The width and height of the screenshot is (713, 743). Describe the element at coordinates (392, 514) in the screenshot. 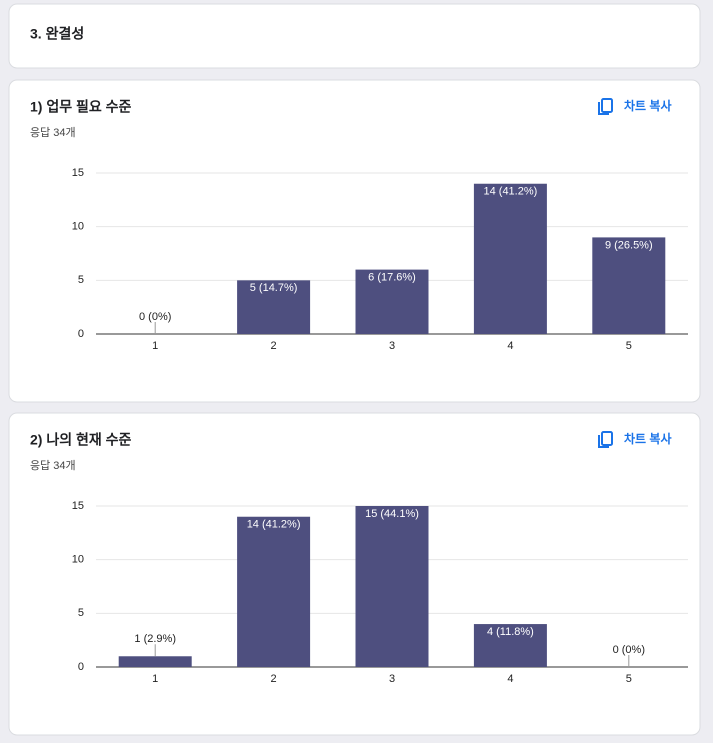

I see `value-label: 15 (44.1%)` at that location.